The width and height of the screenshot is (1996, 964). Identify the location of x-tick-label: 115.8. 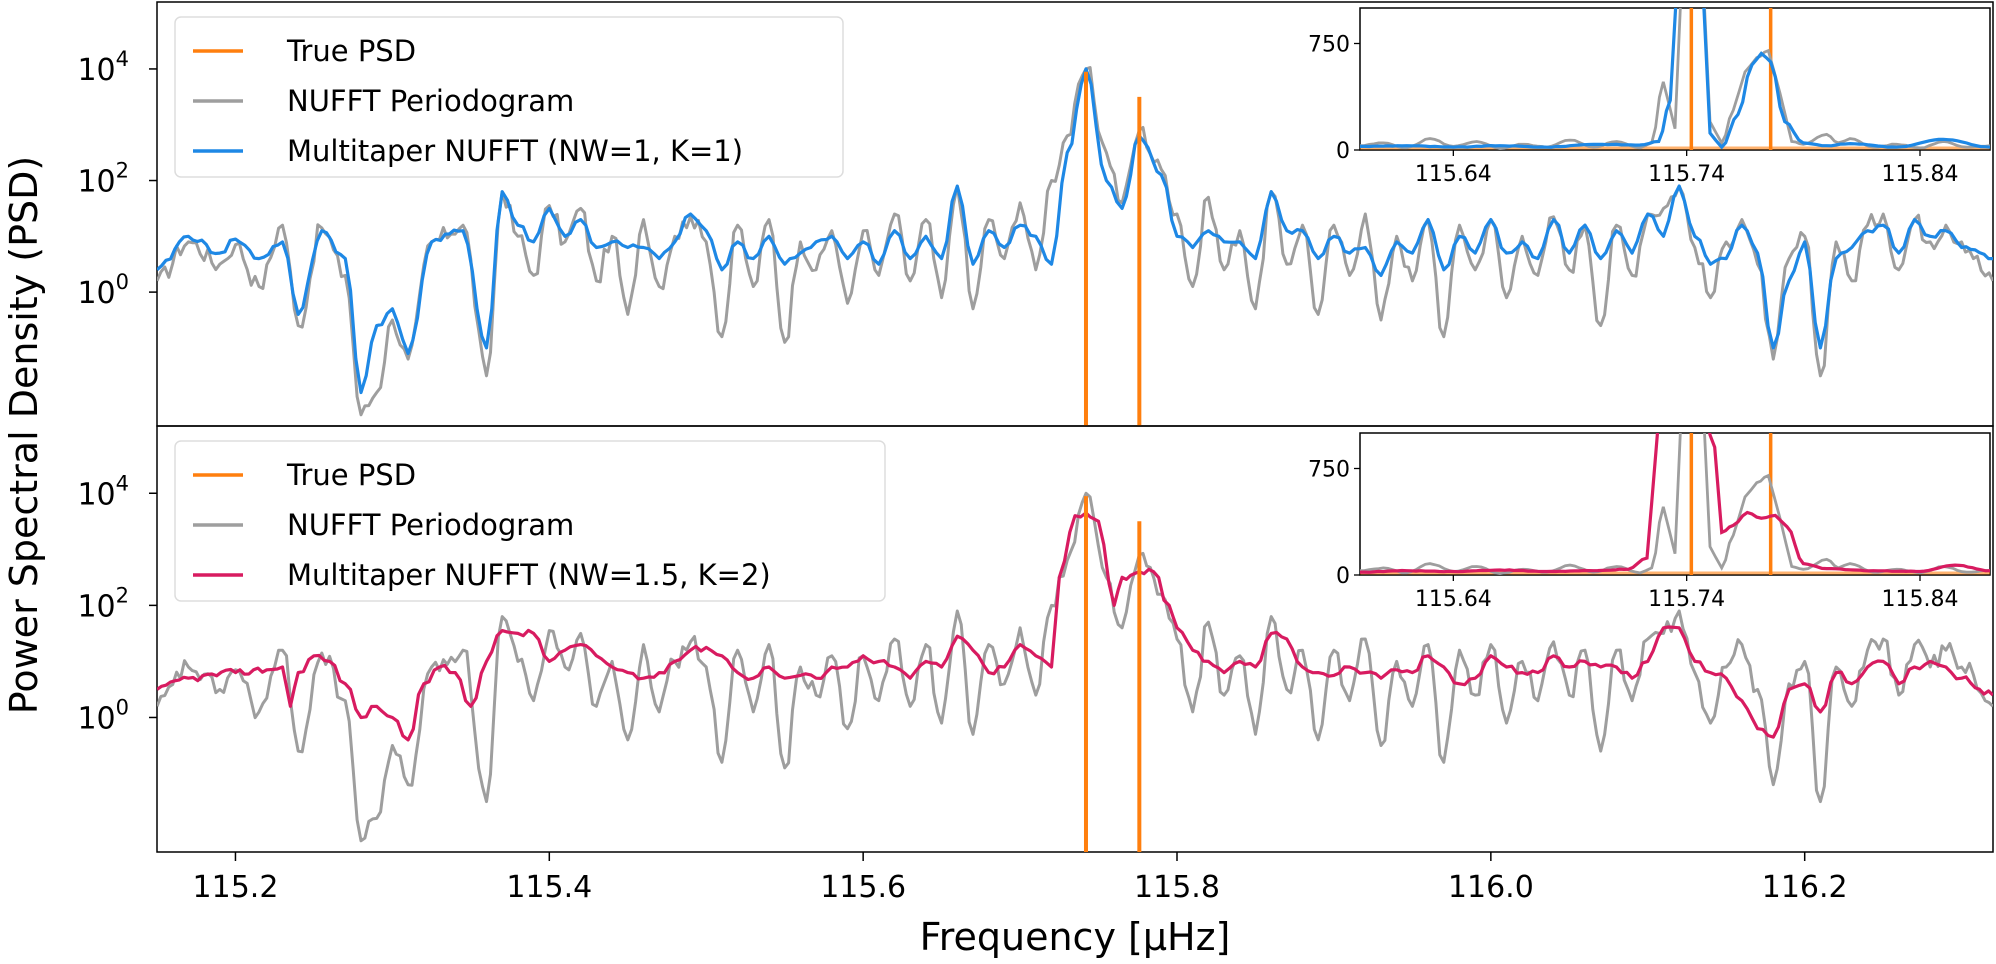
(1177, 887).